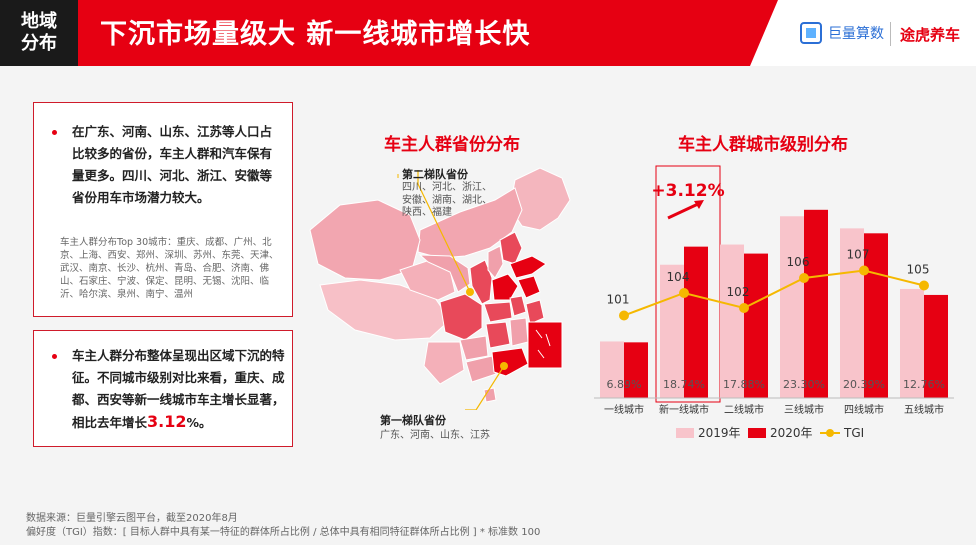 Image resolution: width=976 pixels, height=545 pixels. I want to click on map-region-henan, so click(505, 287).